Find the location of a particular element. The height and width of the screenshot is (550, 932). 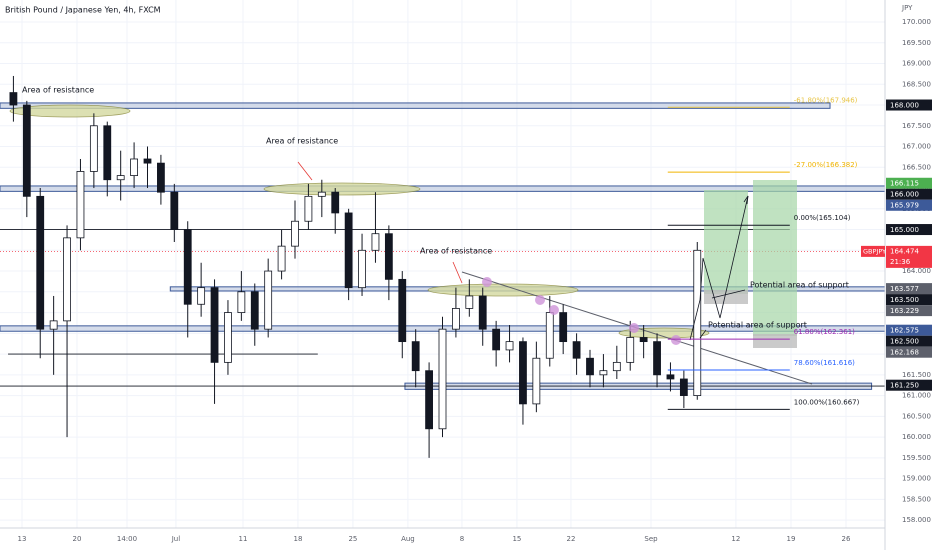

price-label: 163.577 is located at coordinates (904, 289).